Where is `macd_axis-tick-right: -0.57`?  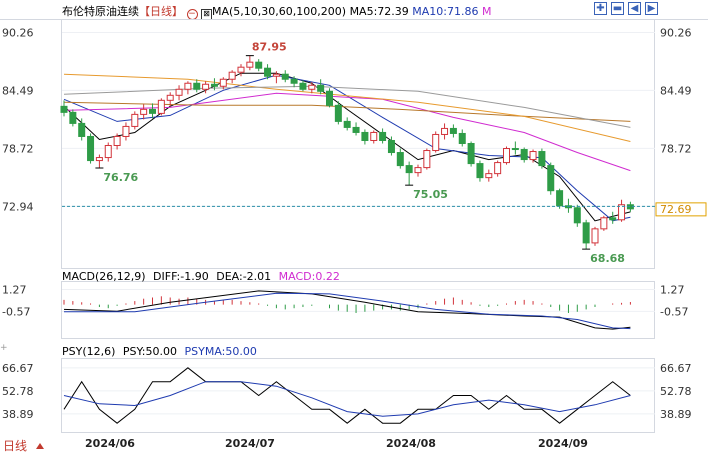
macd_axis-tick-right: -0.57 is located at coordinates (674, 311).